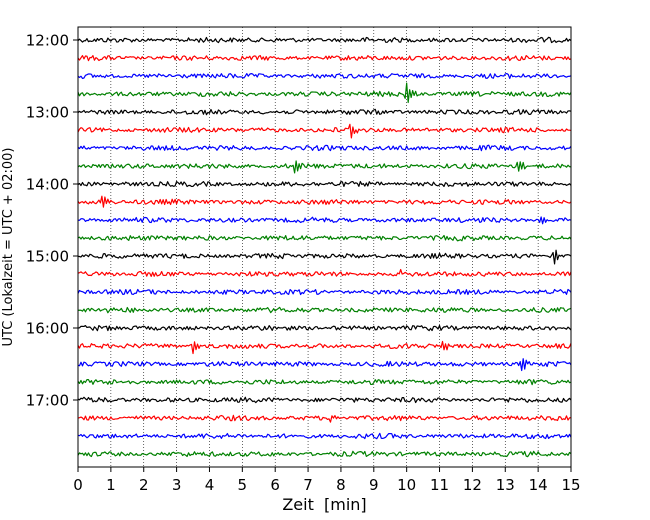 The height and width of the screenshot is (520, 650). Describe the element at coordinates (308, 485) in the screenshot. I see `x-tick-label: 7` at that location.